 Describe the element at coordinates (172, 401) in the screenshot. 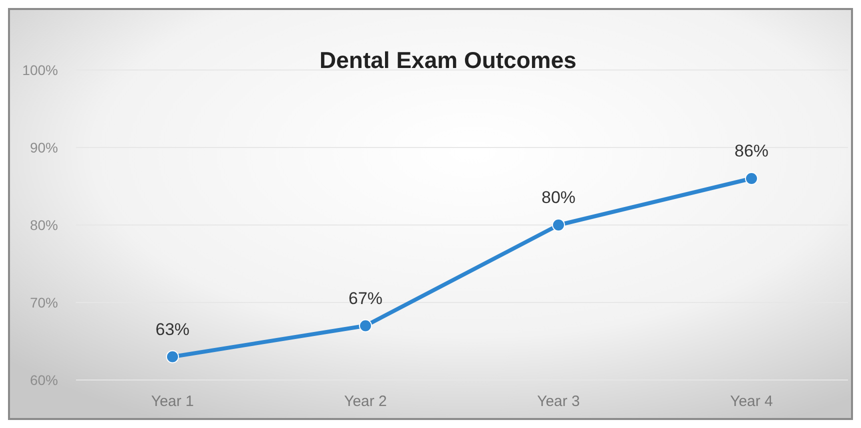

I see `x-tick-label: Year 1` at that location.